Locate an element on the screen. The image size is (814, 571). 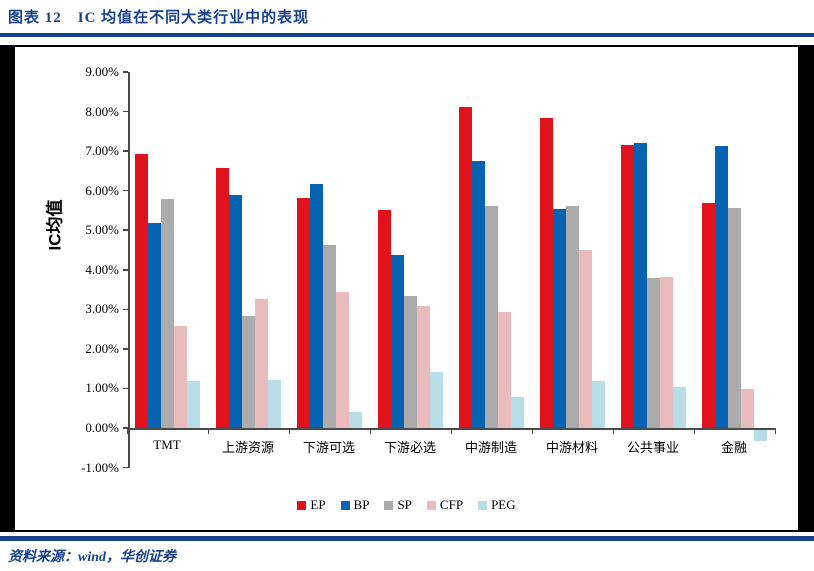
legend-label-CFP: CFP is located at coordinates (451, 504).